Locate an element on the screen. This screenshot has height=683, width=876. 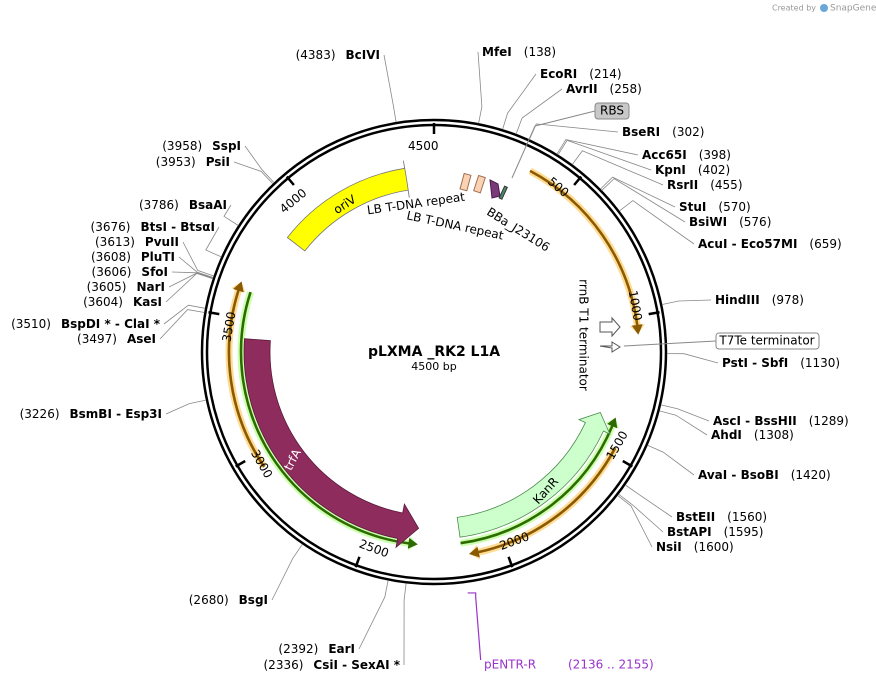
oriv-arrow is located at coordinates (348, 206).